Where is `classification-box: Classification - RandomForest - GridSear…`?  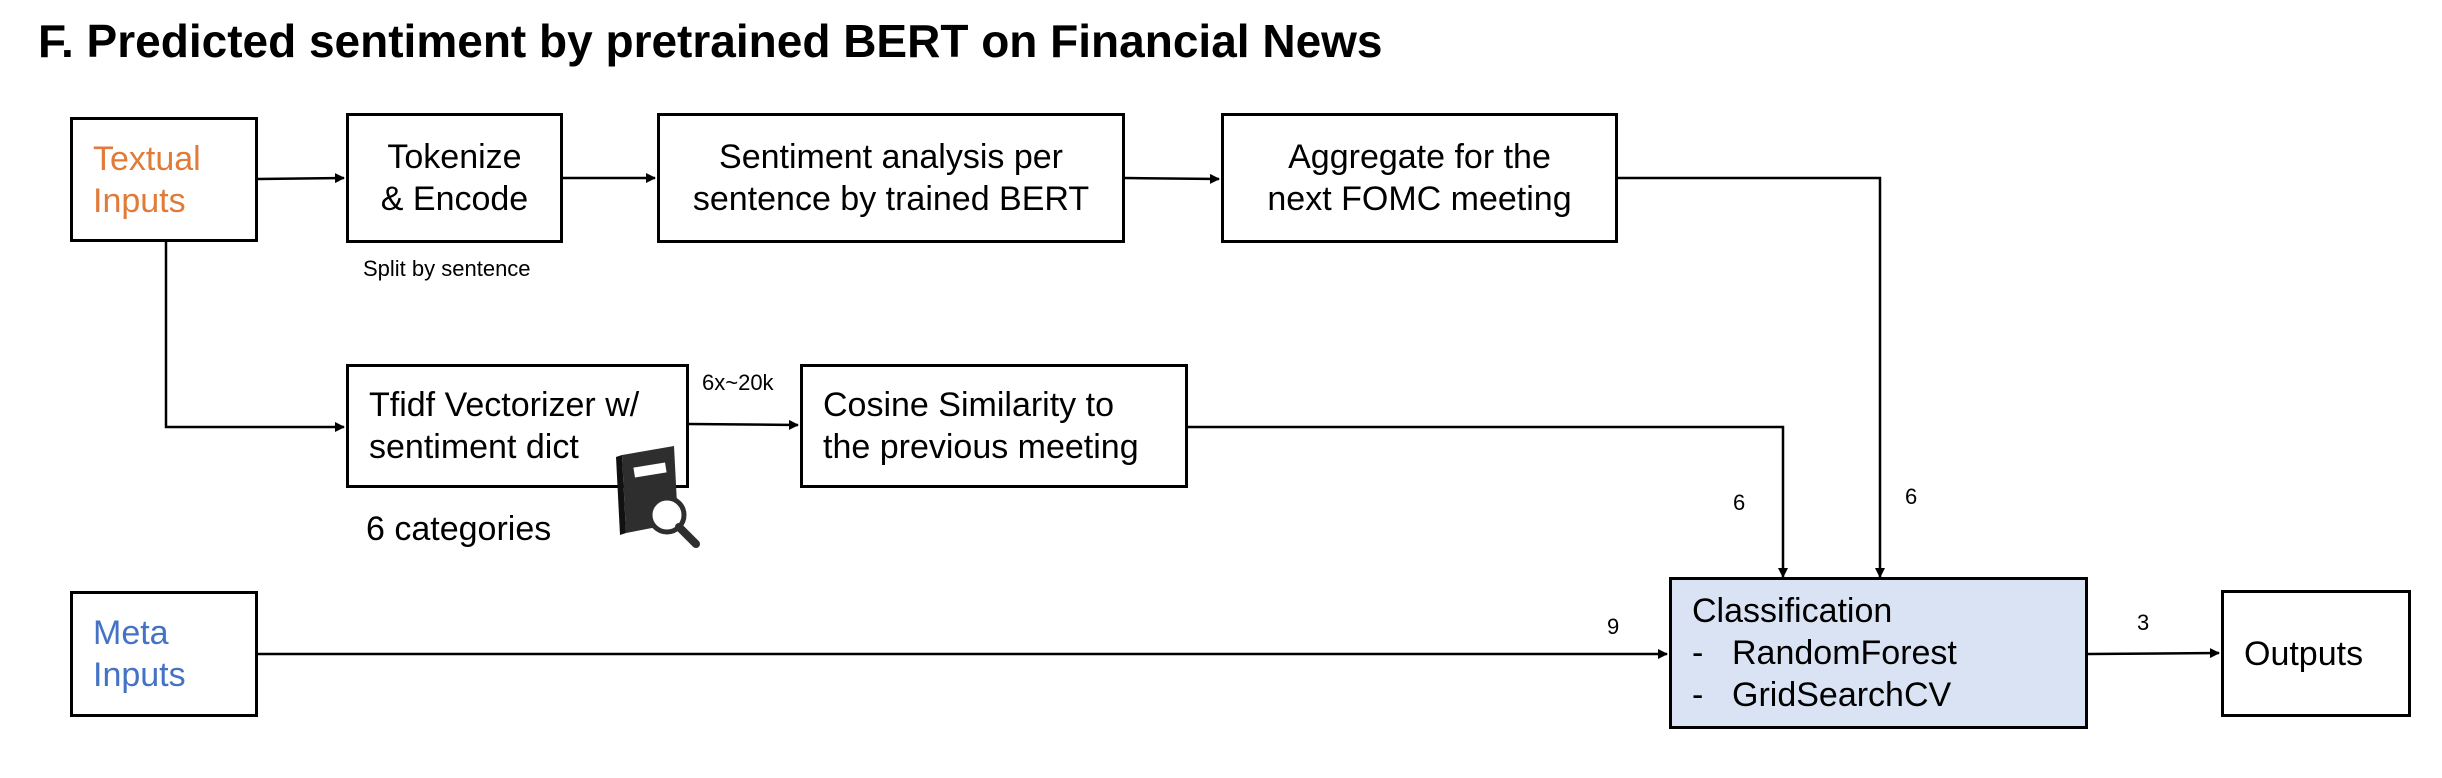
classification-box: Classification - RandomForest - GridSear… is located at coordinates (1878, 653).